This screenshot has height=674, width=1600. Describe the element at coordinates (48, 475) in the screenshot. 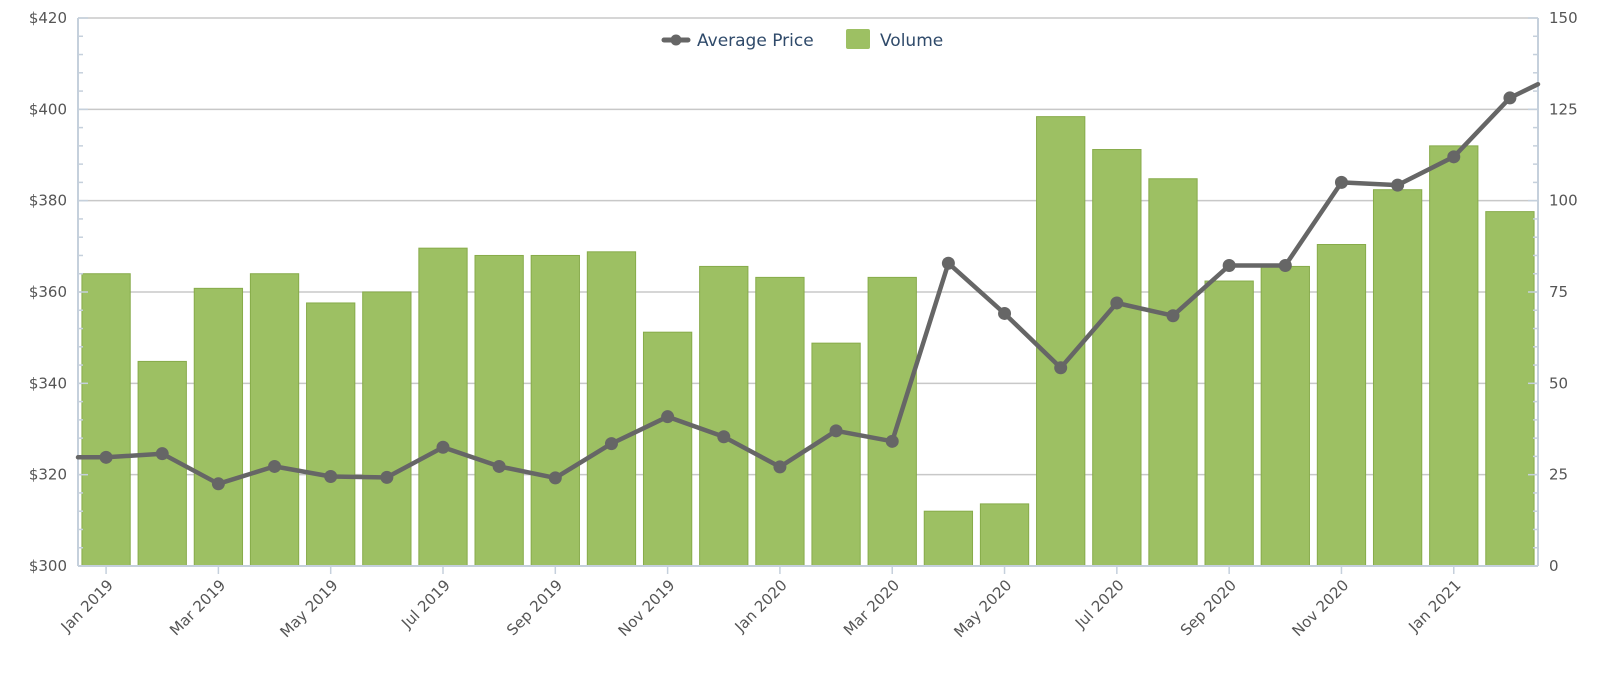

I see `left-axis-tick-label: $320` at that location.